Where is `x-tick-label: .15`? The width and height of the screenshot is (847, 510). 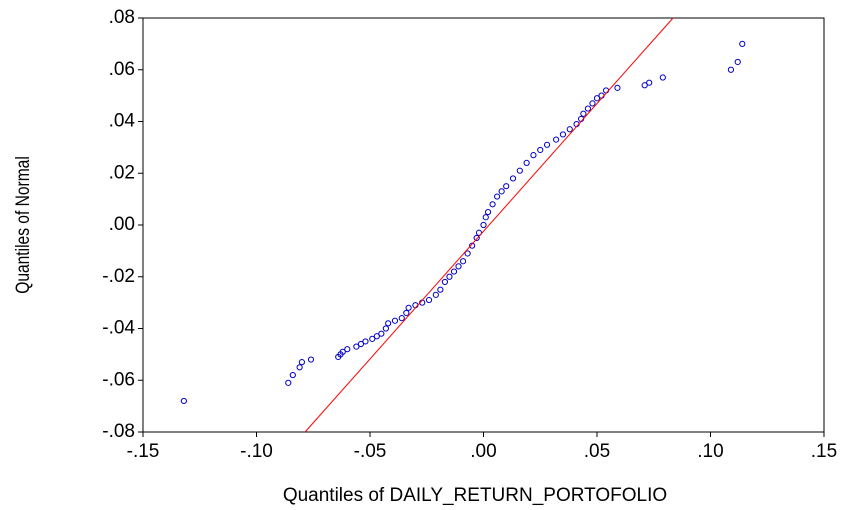 x-tick-label: .15 is located at coordinates (824, 451).